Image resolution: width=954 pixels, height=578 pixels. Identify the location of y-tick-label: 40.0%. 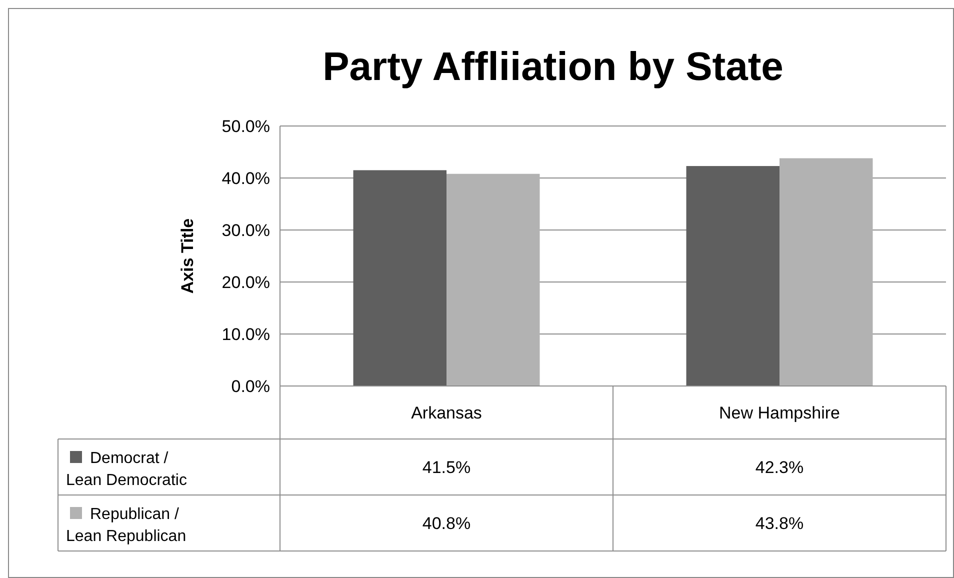
(246, 178).